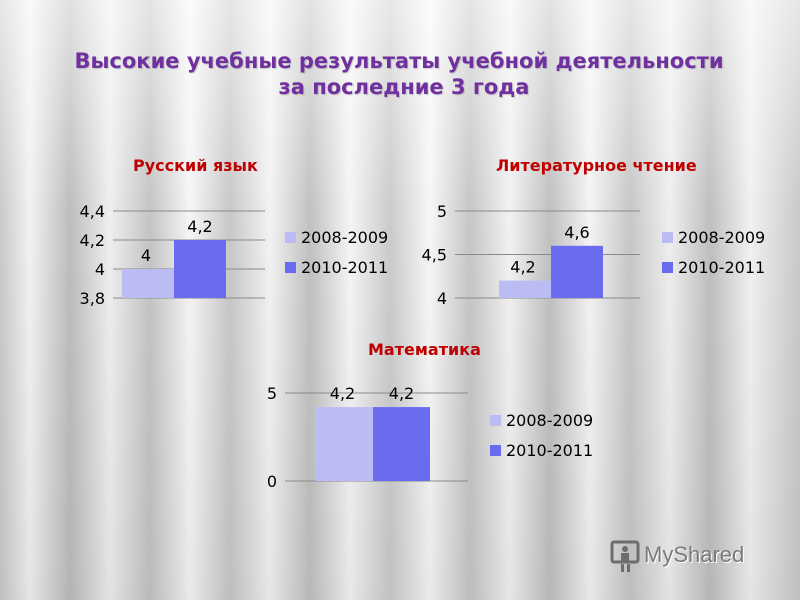 Image resolution: width=800 pixels, height=600 pixels. Describe the element at coordinates (146, 255) in the screenshot. I see `data-label: 4` at that location.